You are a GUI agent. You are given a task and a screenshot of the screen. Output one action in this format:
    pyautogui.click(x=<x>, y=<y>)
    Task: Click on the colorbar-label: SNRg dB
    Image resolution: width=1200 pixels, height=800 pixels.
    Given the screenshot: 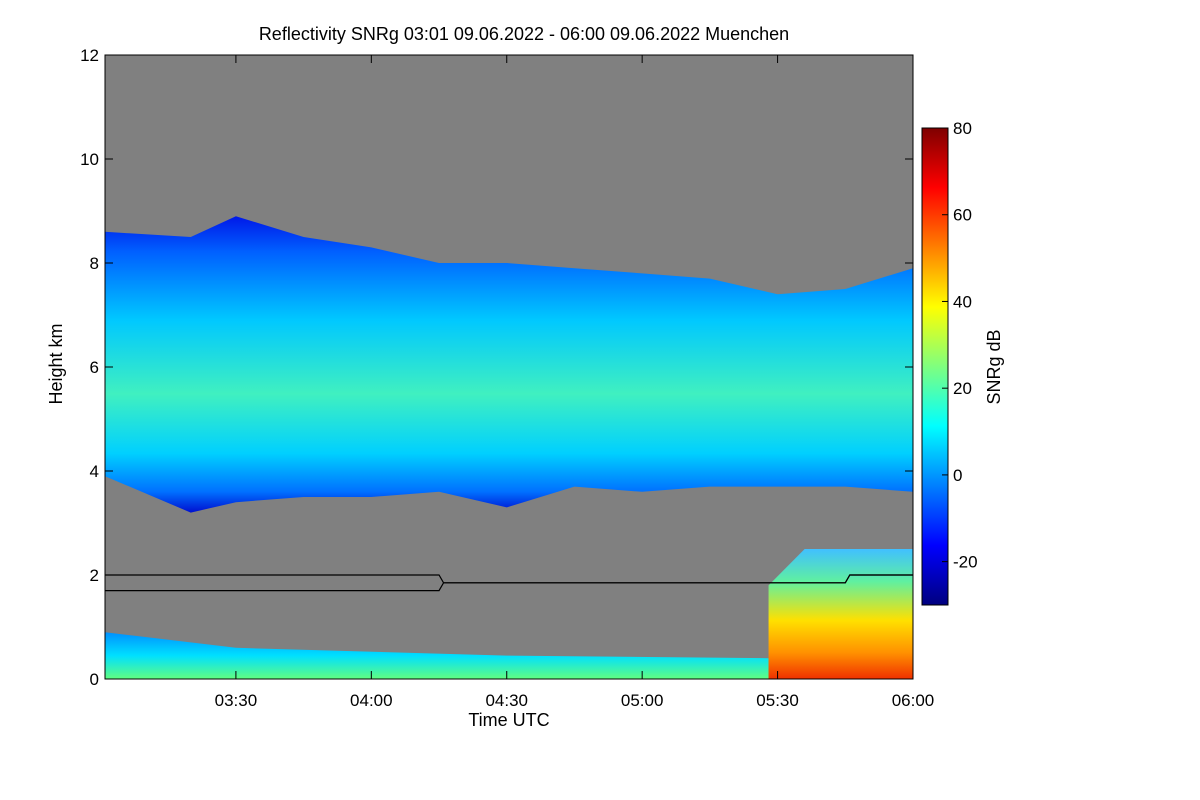 What is the action you would take?
    pyautogui.click(x=994, y=366)
    